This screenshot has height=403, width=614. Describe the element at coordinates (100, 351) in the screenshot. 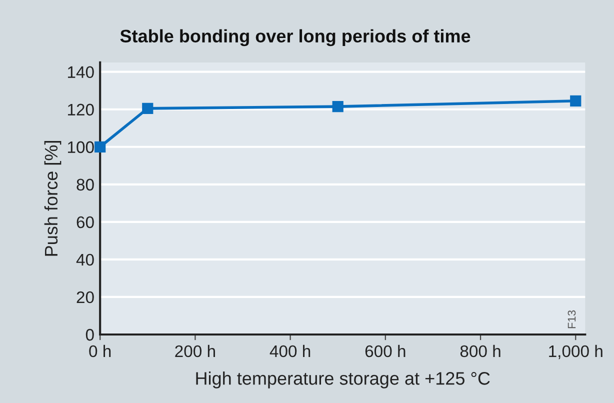

I see `x-tick-label: 0 h` at that location.